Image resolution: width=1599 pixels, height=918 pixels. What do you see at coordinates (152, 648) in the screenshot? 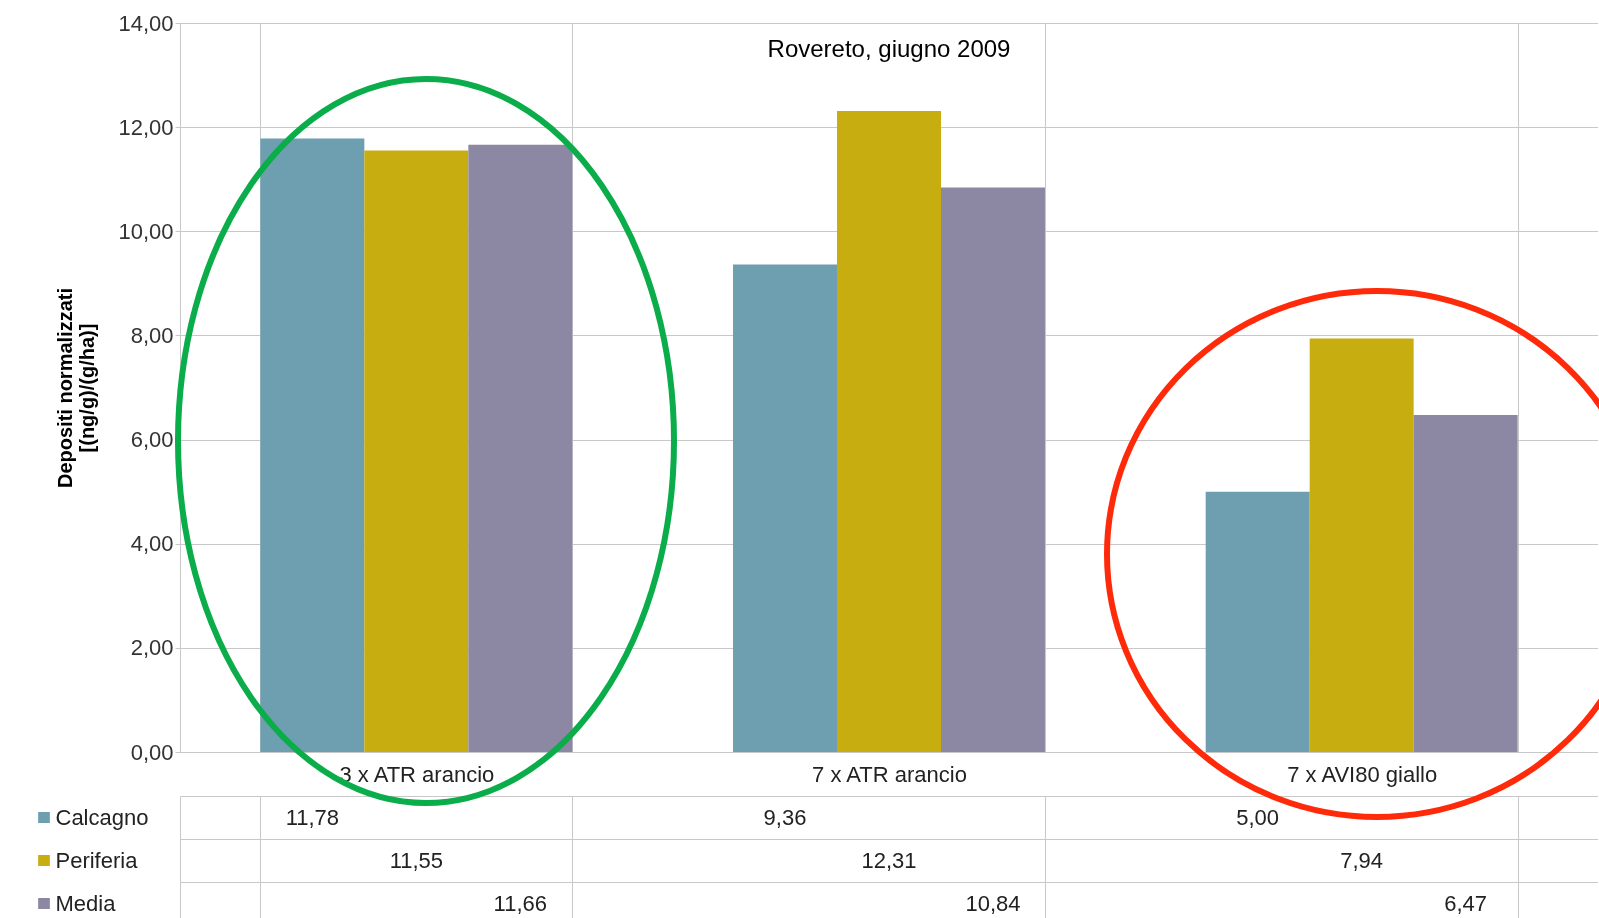
I see `y-tick-label: 2,00` at bounding box center [152, 648].